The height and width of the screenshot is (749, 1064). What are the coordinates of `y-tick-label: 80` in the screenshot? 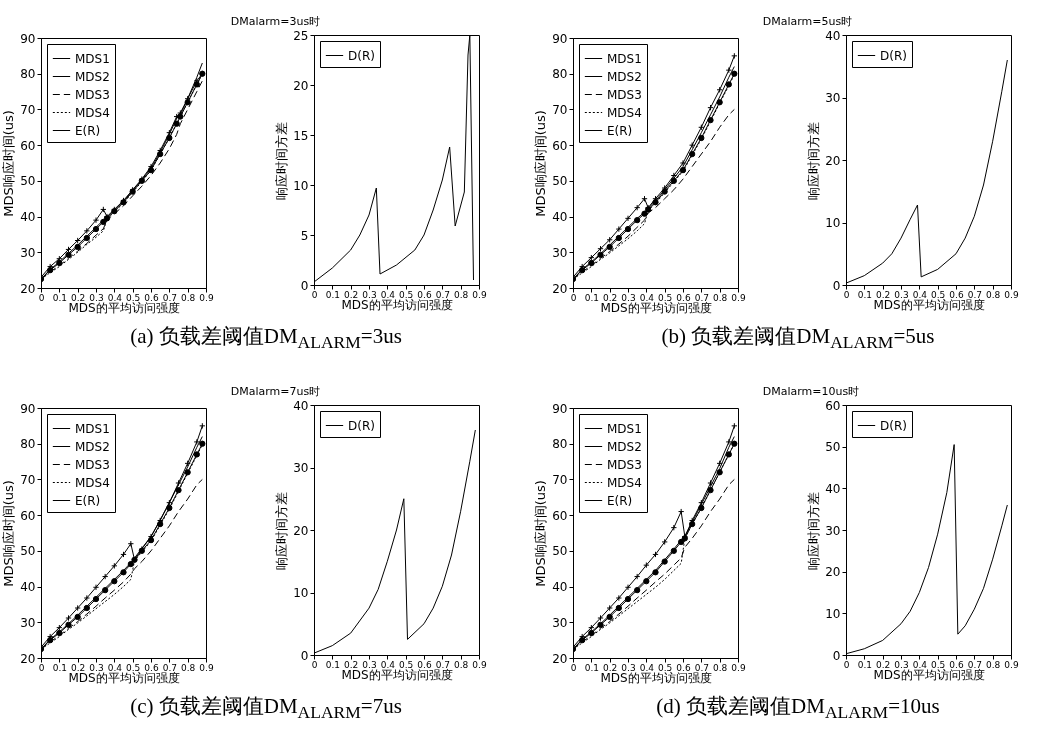 It's located at (560, 74).